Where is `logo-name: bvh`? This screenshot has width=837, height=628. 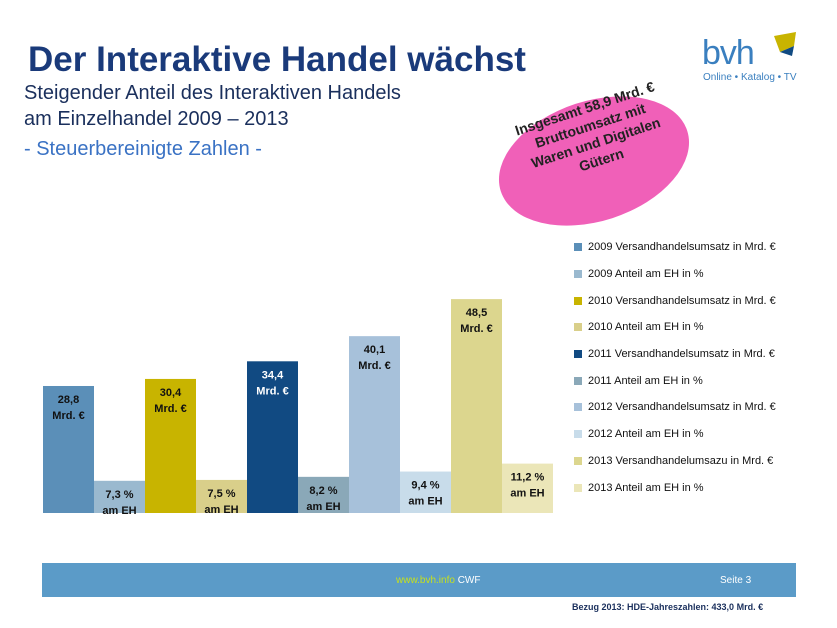 logo-name: bvh is located at coordinates (728, 53).